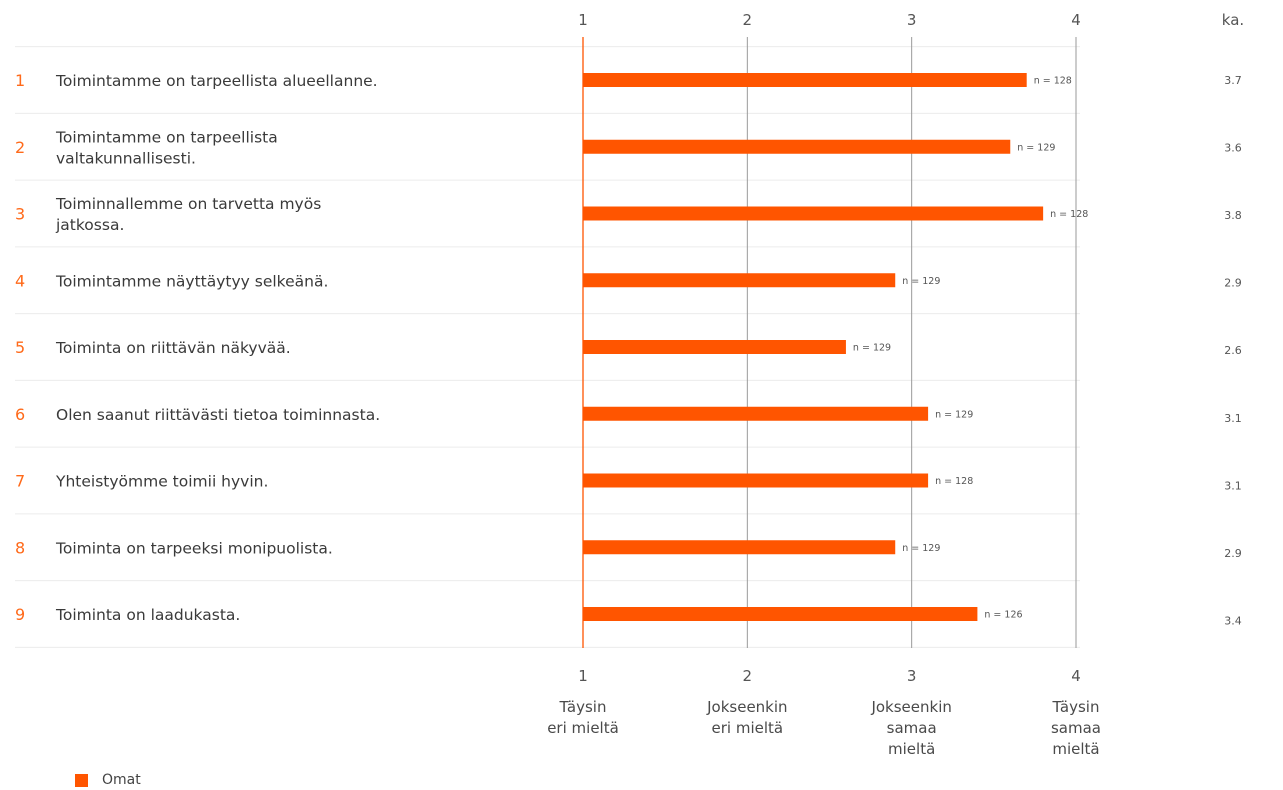  Describe the element at coordinates (194, 548) in the screenshot. I see `category-label: Toiminta on tarpeeksi monipuolista.` at that location.